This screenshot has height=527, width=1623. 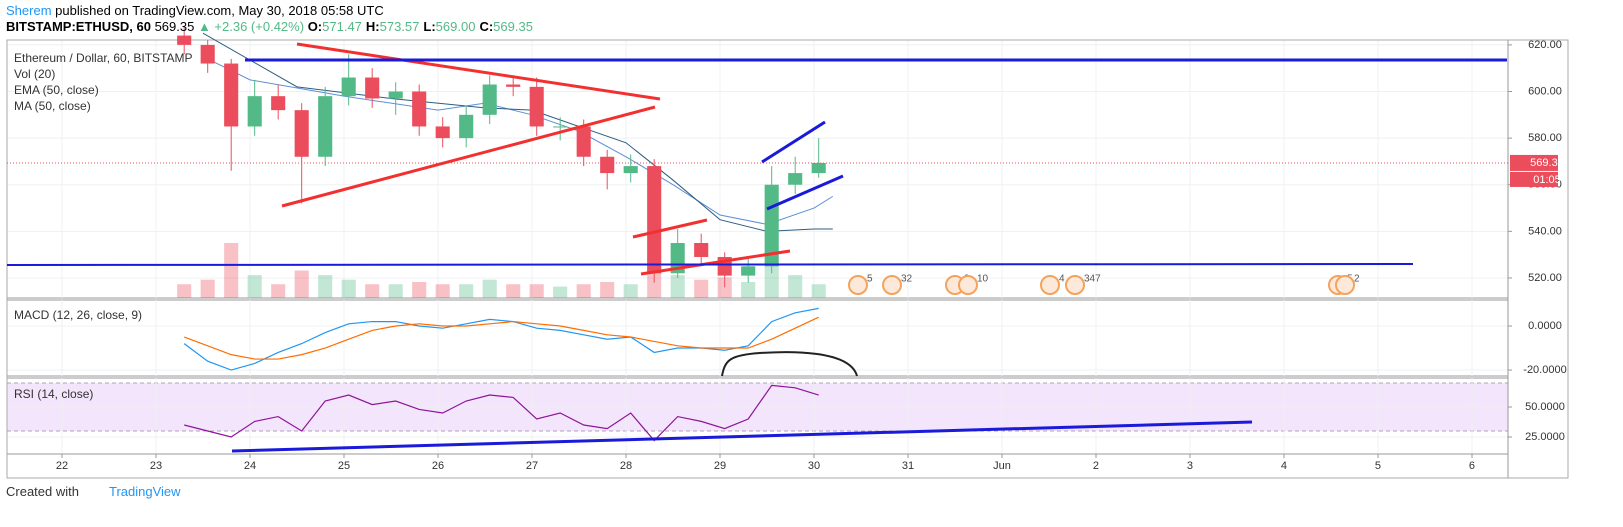 I want to click on legend-item: MA (50, close), so click(x=52, y=106).